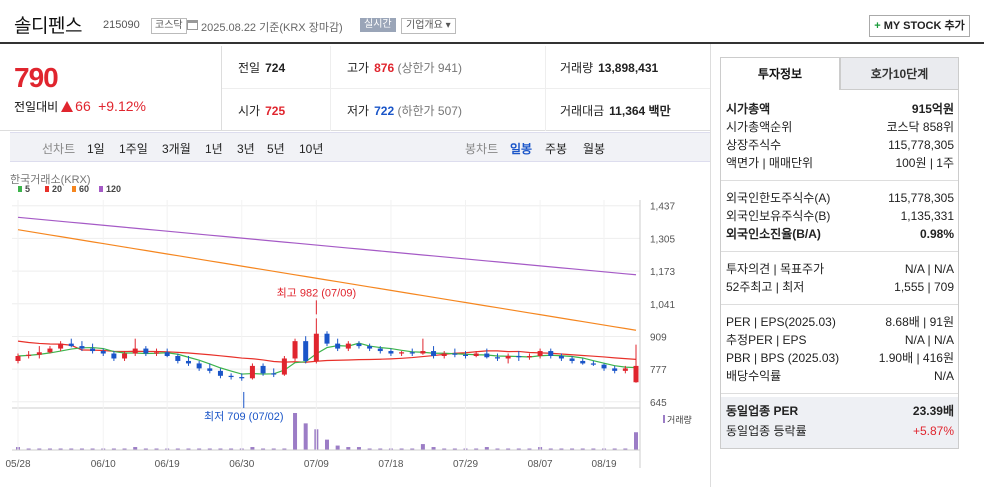 The height and width of the screenshot is (487, 984). I want to click on chart-toolbar: 선차트 1일 1주일 3개월 1년 3년 5년 10년 봉차트 일봉 주봉 월봉, so click(360, 147).